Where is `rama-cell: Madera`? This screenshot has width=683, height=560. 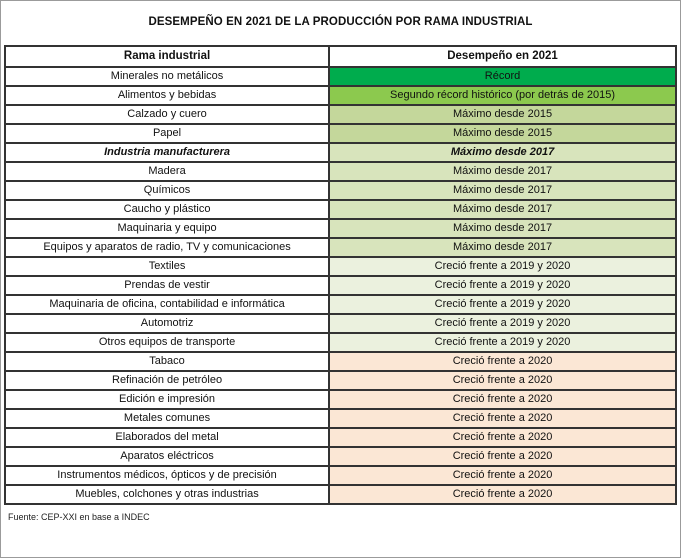 rama-cell: Madera is located at coordinates (167, 171).